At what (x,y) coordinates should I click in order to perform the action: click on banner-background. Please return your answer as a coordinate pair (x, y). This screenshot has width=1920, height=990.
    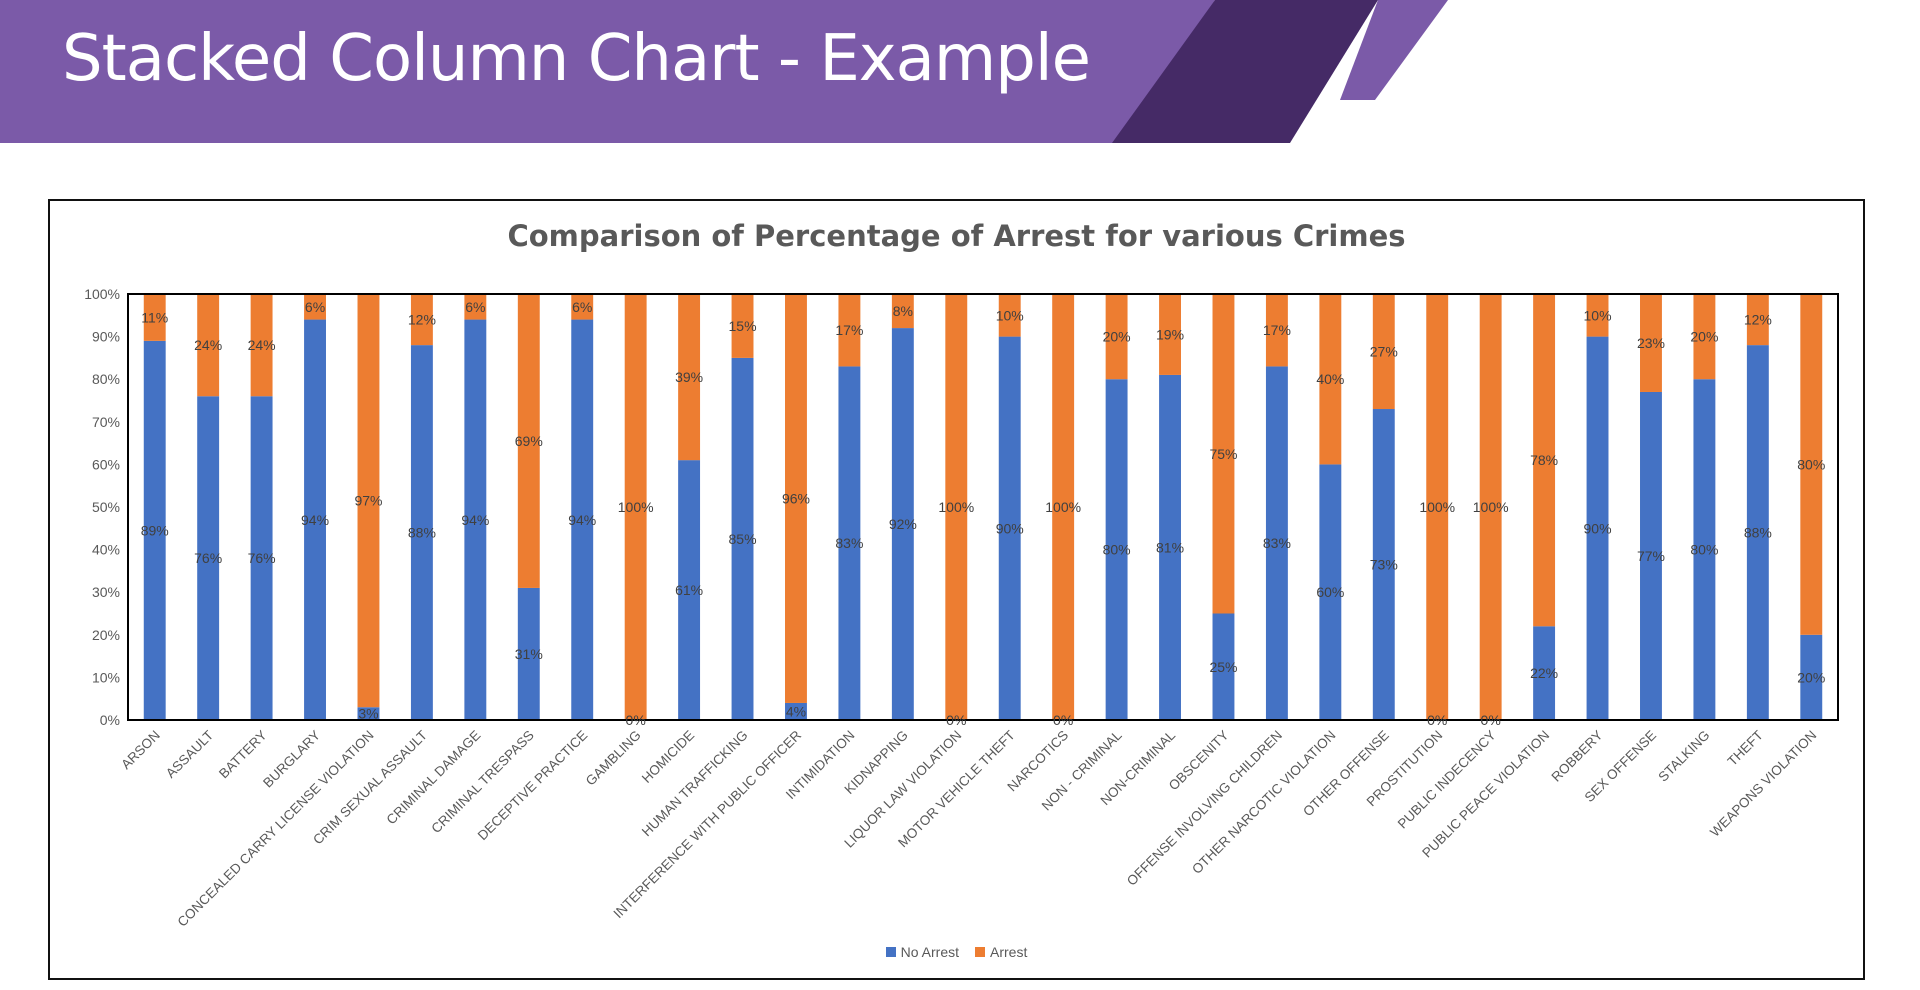
    Looking at the image, I should click on (960, 71).